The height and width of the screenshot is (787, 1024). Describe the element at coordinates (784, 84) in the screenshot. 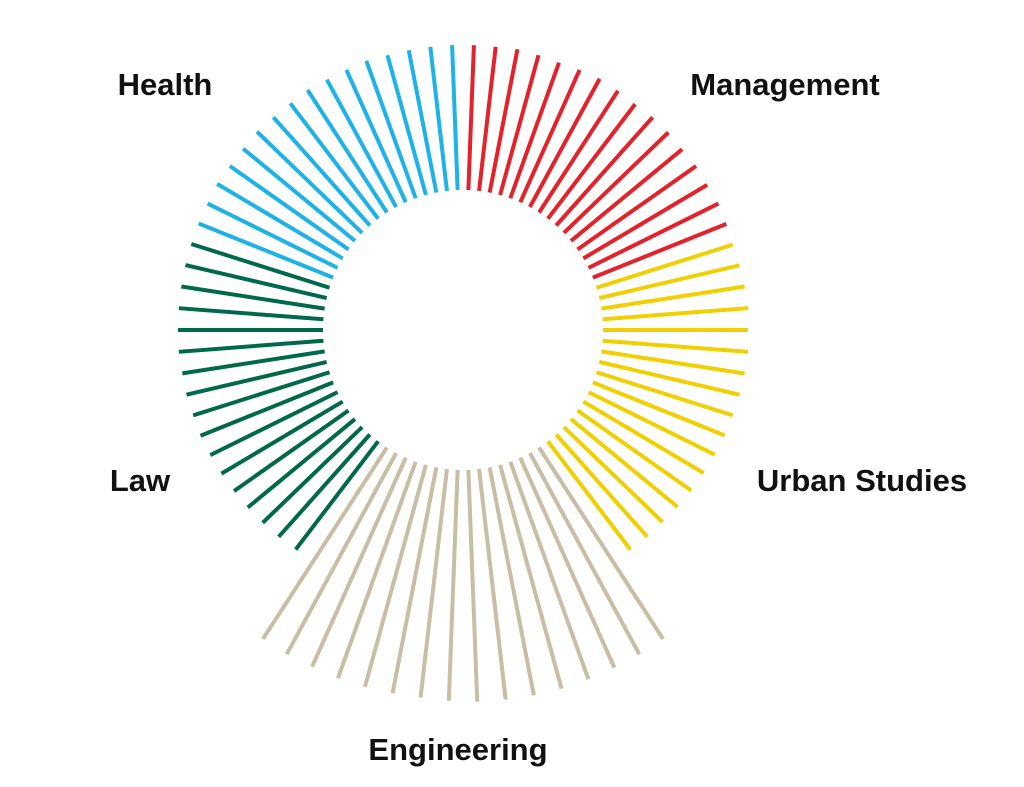

I see `series-label: Management` at that location.